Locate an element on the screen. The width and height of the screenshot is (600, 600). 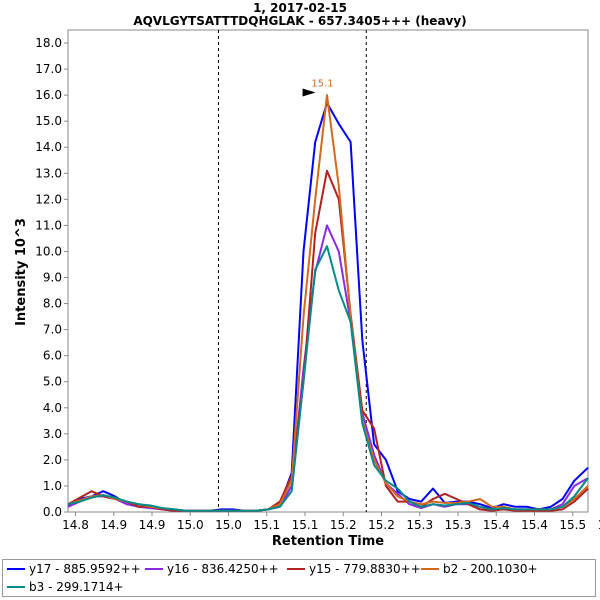
y-tick-label: 14.0 is located at coordinates (48, 147).